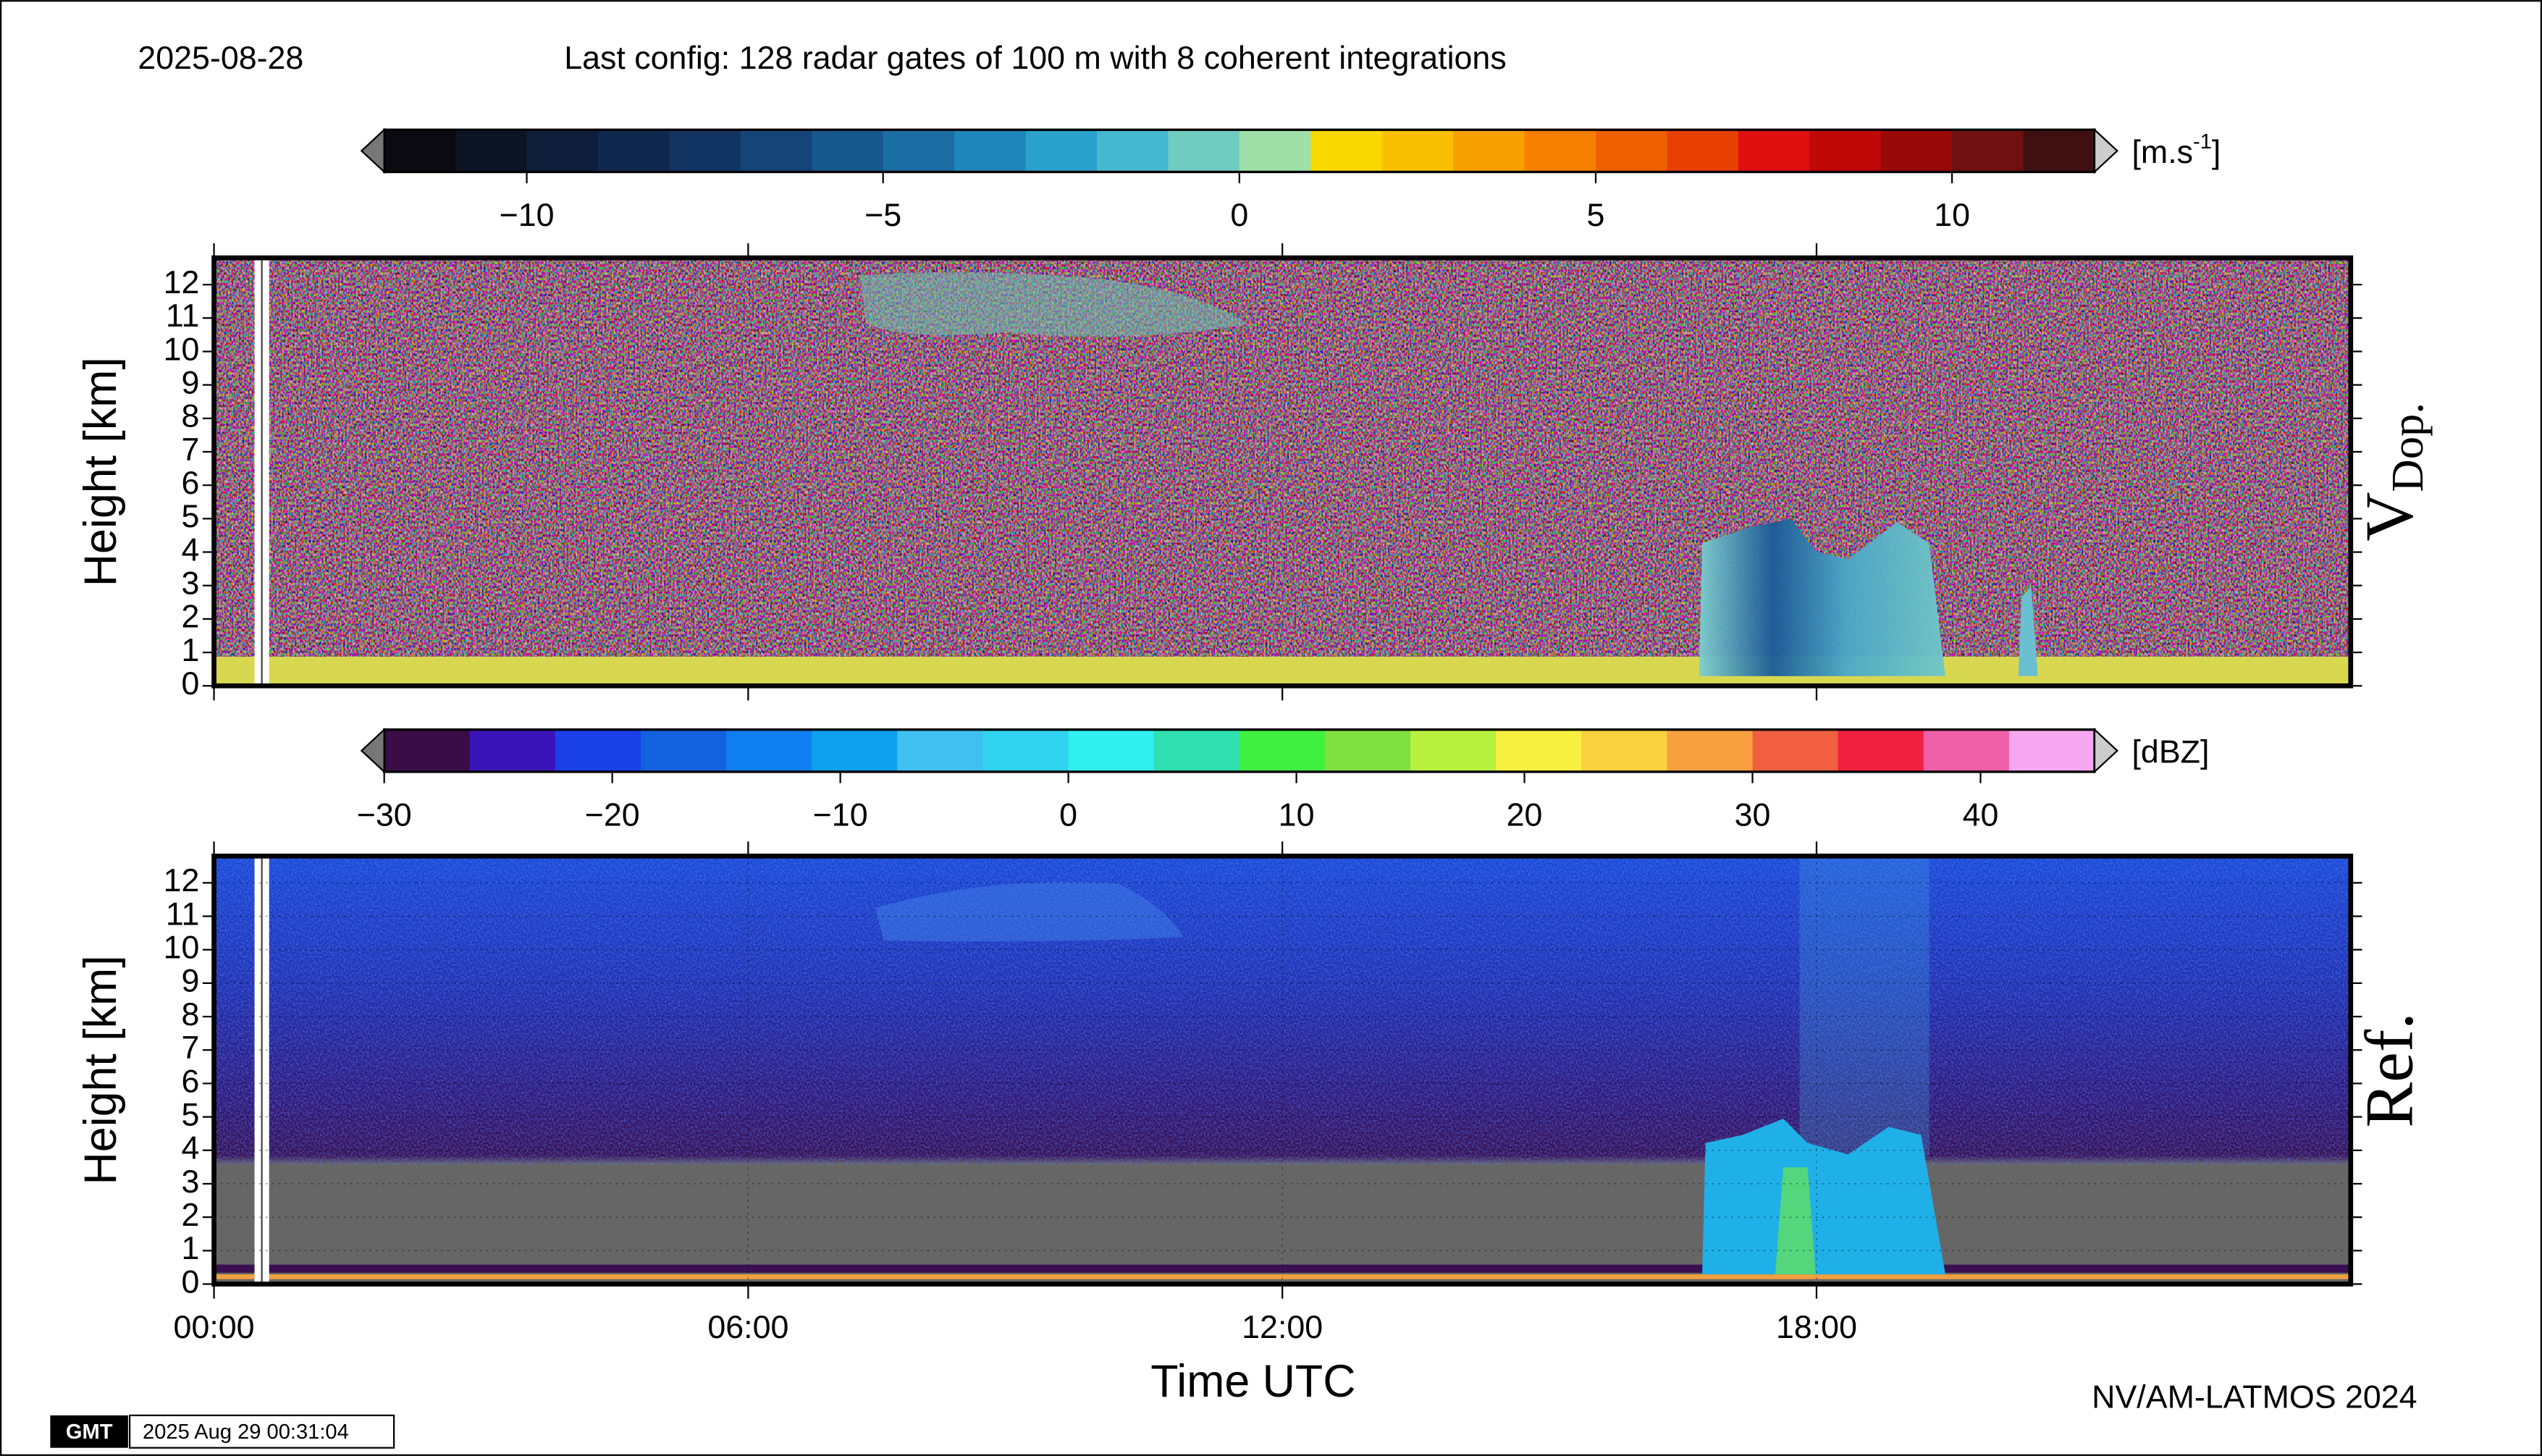 Image resolution: width=2542 pixels, height=1456 pixels. What do you see at coordinates (1816, 1327) in the screenshot?
I see `x-tick-label: 18:00` at bounding box center [1816, 1327].